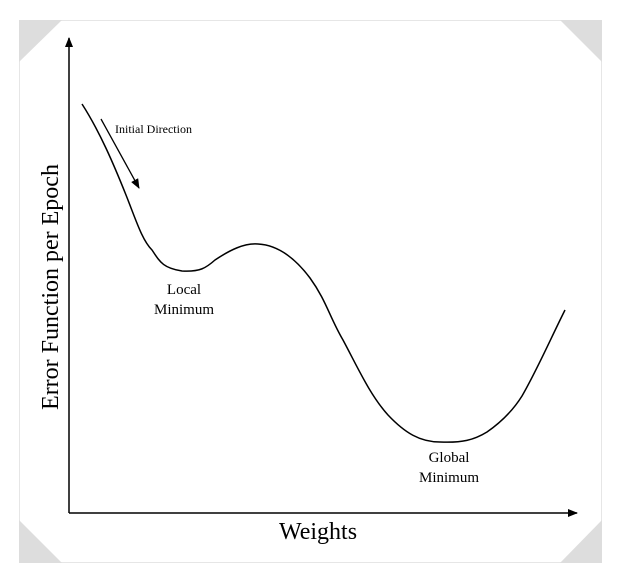  What do you see at coordinates (153, 129) in the screenshot?
I see `initial-direction-label: Initial Direction` at bounding box center [153, 129].